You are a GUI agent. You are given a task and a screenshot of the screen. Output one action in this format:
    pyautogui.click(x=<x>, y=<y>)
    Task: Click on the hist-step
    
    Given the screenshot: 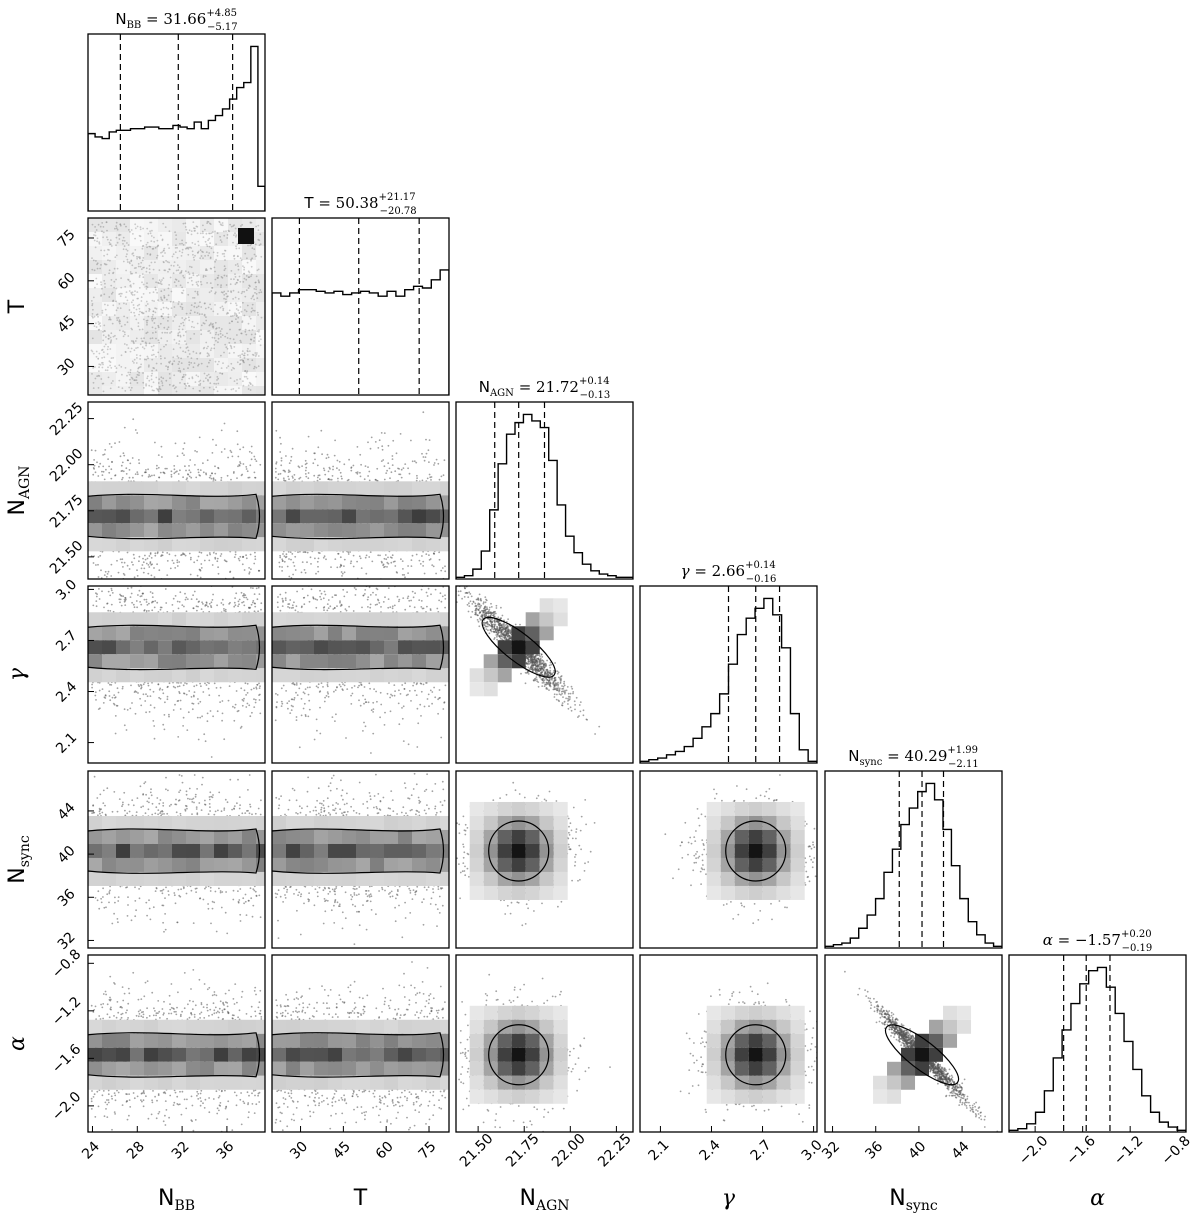 What is the action you would take?
    pyautogui.click(x=360, y=332)
    